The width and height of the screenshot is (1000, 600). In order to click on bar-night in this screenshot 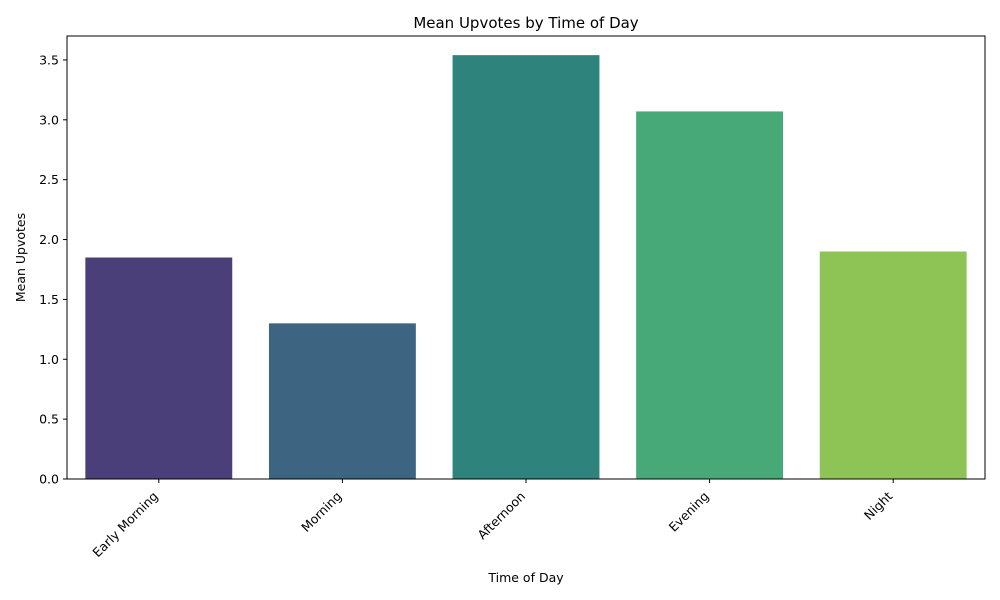, I will do `click(893, 365)`.